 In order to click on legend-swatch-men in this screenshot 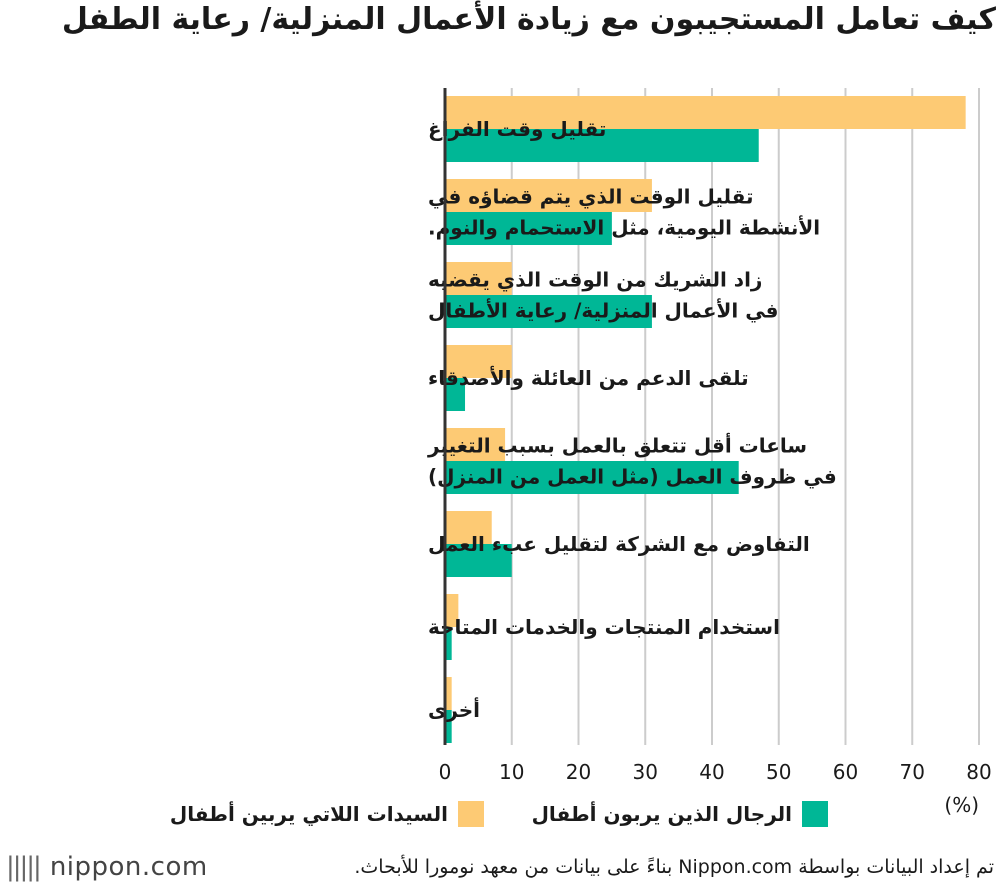, I will do `click(815, 814)`.